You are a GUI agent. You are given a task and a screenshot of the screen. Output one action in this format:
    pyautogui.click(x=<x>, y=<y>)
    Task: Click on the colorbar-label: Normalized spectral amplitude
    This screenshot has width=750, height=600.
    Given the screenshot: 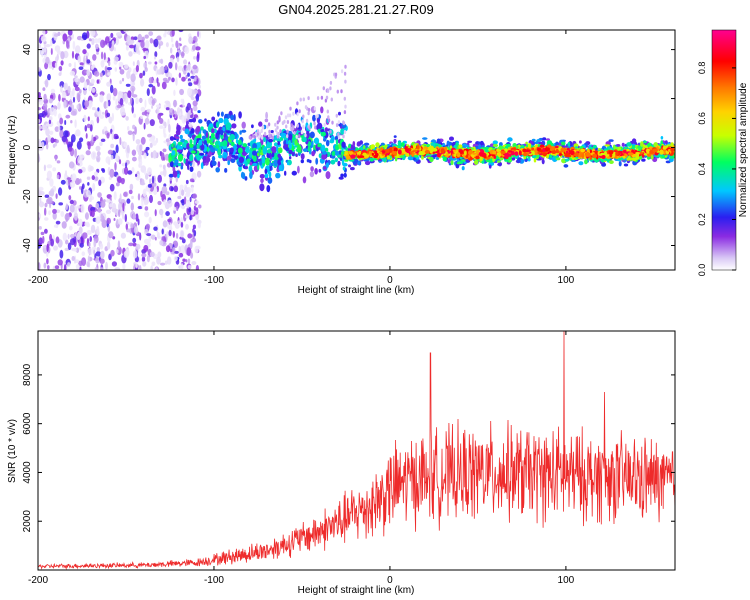 What is the action you would take?
    pyautogui.click(x=743, y=149)
    